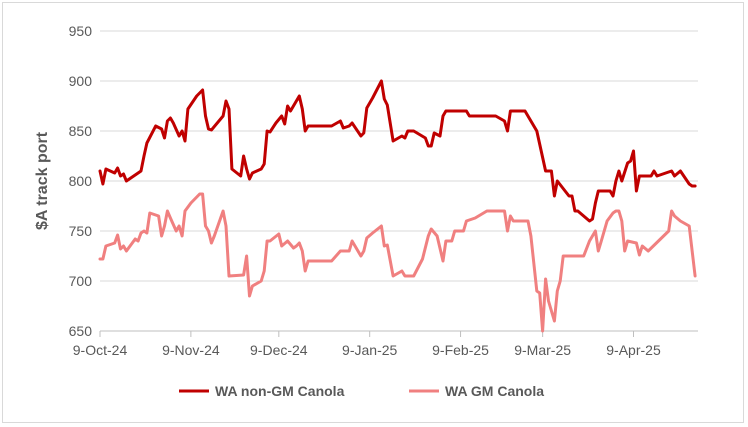  What do you see at coordinates (398, 333) in the screenshot?
I see `axes` at bounding box center [398, 333].